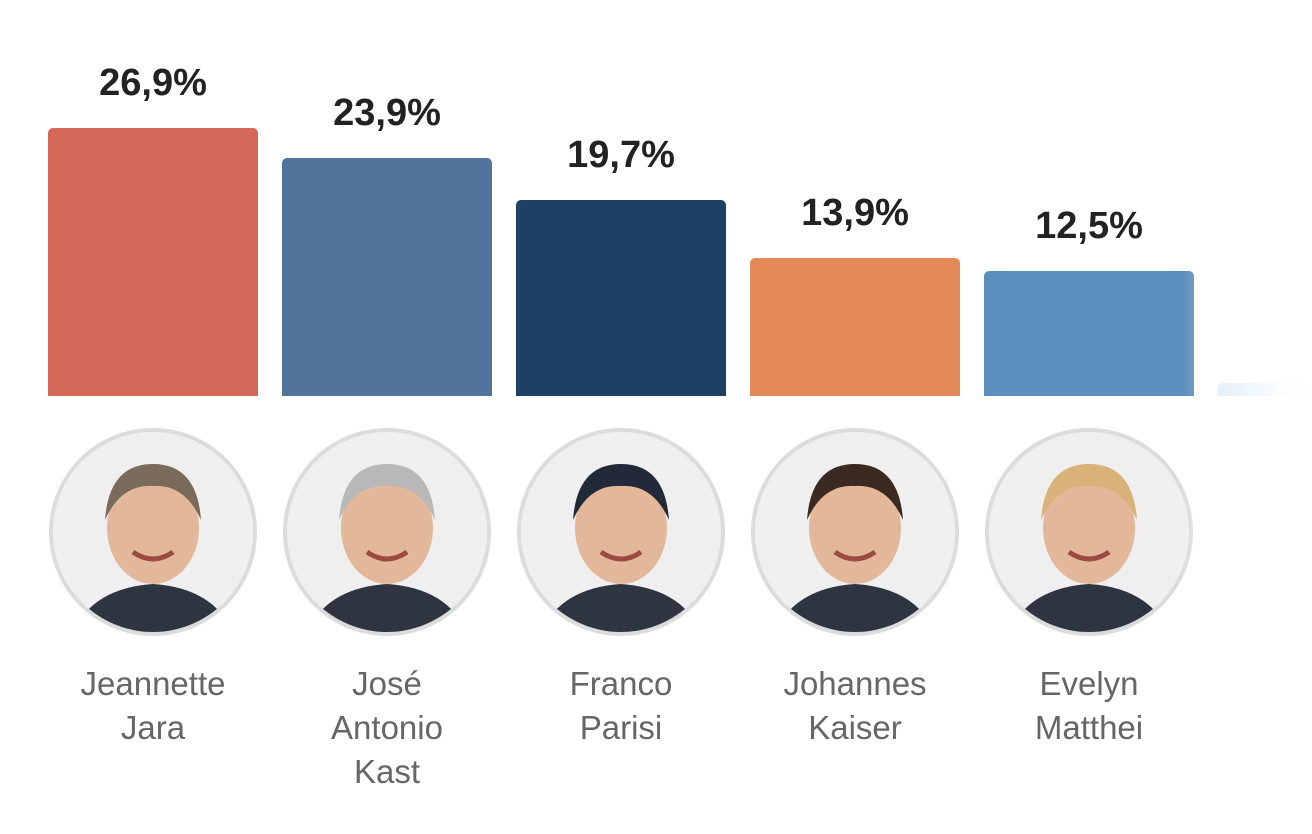  I want to click on candidate-name-line: Parisi, so click(621, 727).